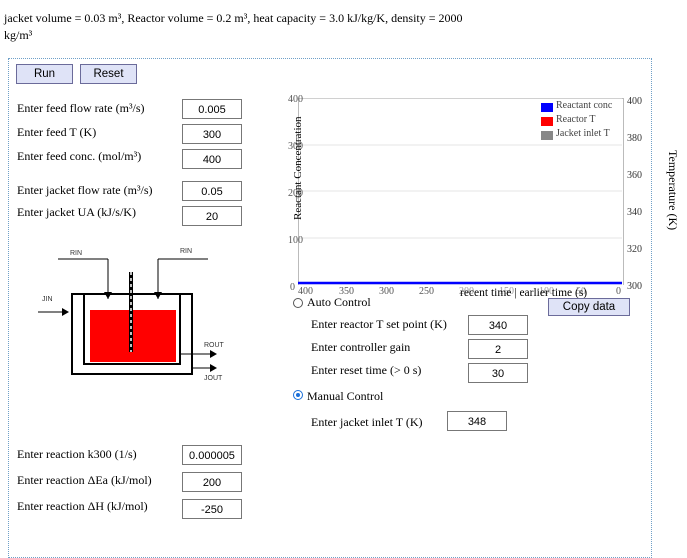  What do you see at coordinates (295, 193) in the screenshot?
I see `y-left-tick-200: 200` at bounding box center [295, 193].